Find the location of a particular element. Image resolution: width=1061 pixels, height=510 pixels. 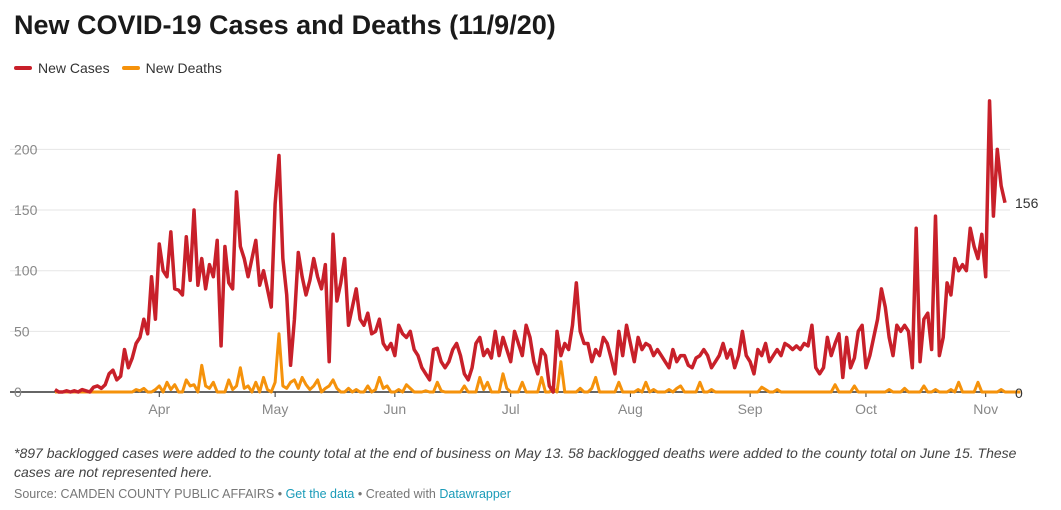

legend: New Cases New Deaths is located at coordinates (124, 68).